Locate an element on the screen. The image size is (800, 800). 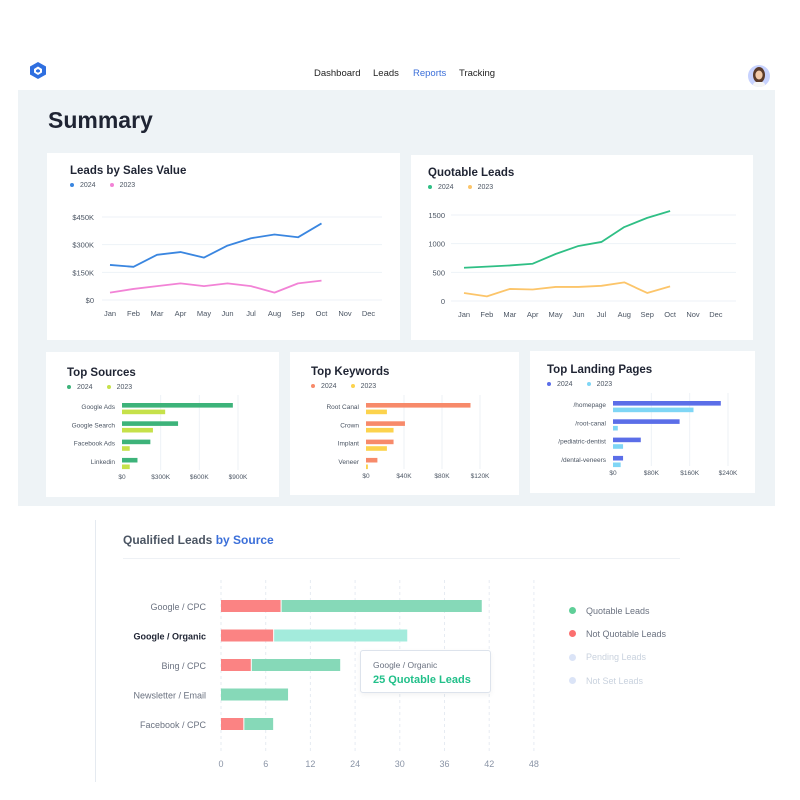
legend-item: Quotable Leads is located at coordinates (617, 610).